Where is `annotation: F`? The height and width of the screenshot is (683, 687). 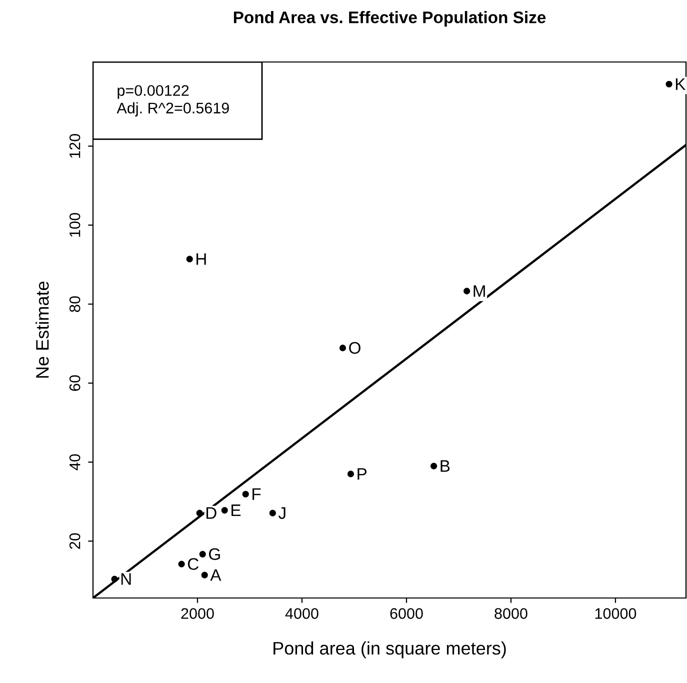
annotation: F is located at coordinates (256, 494).